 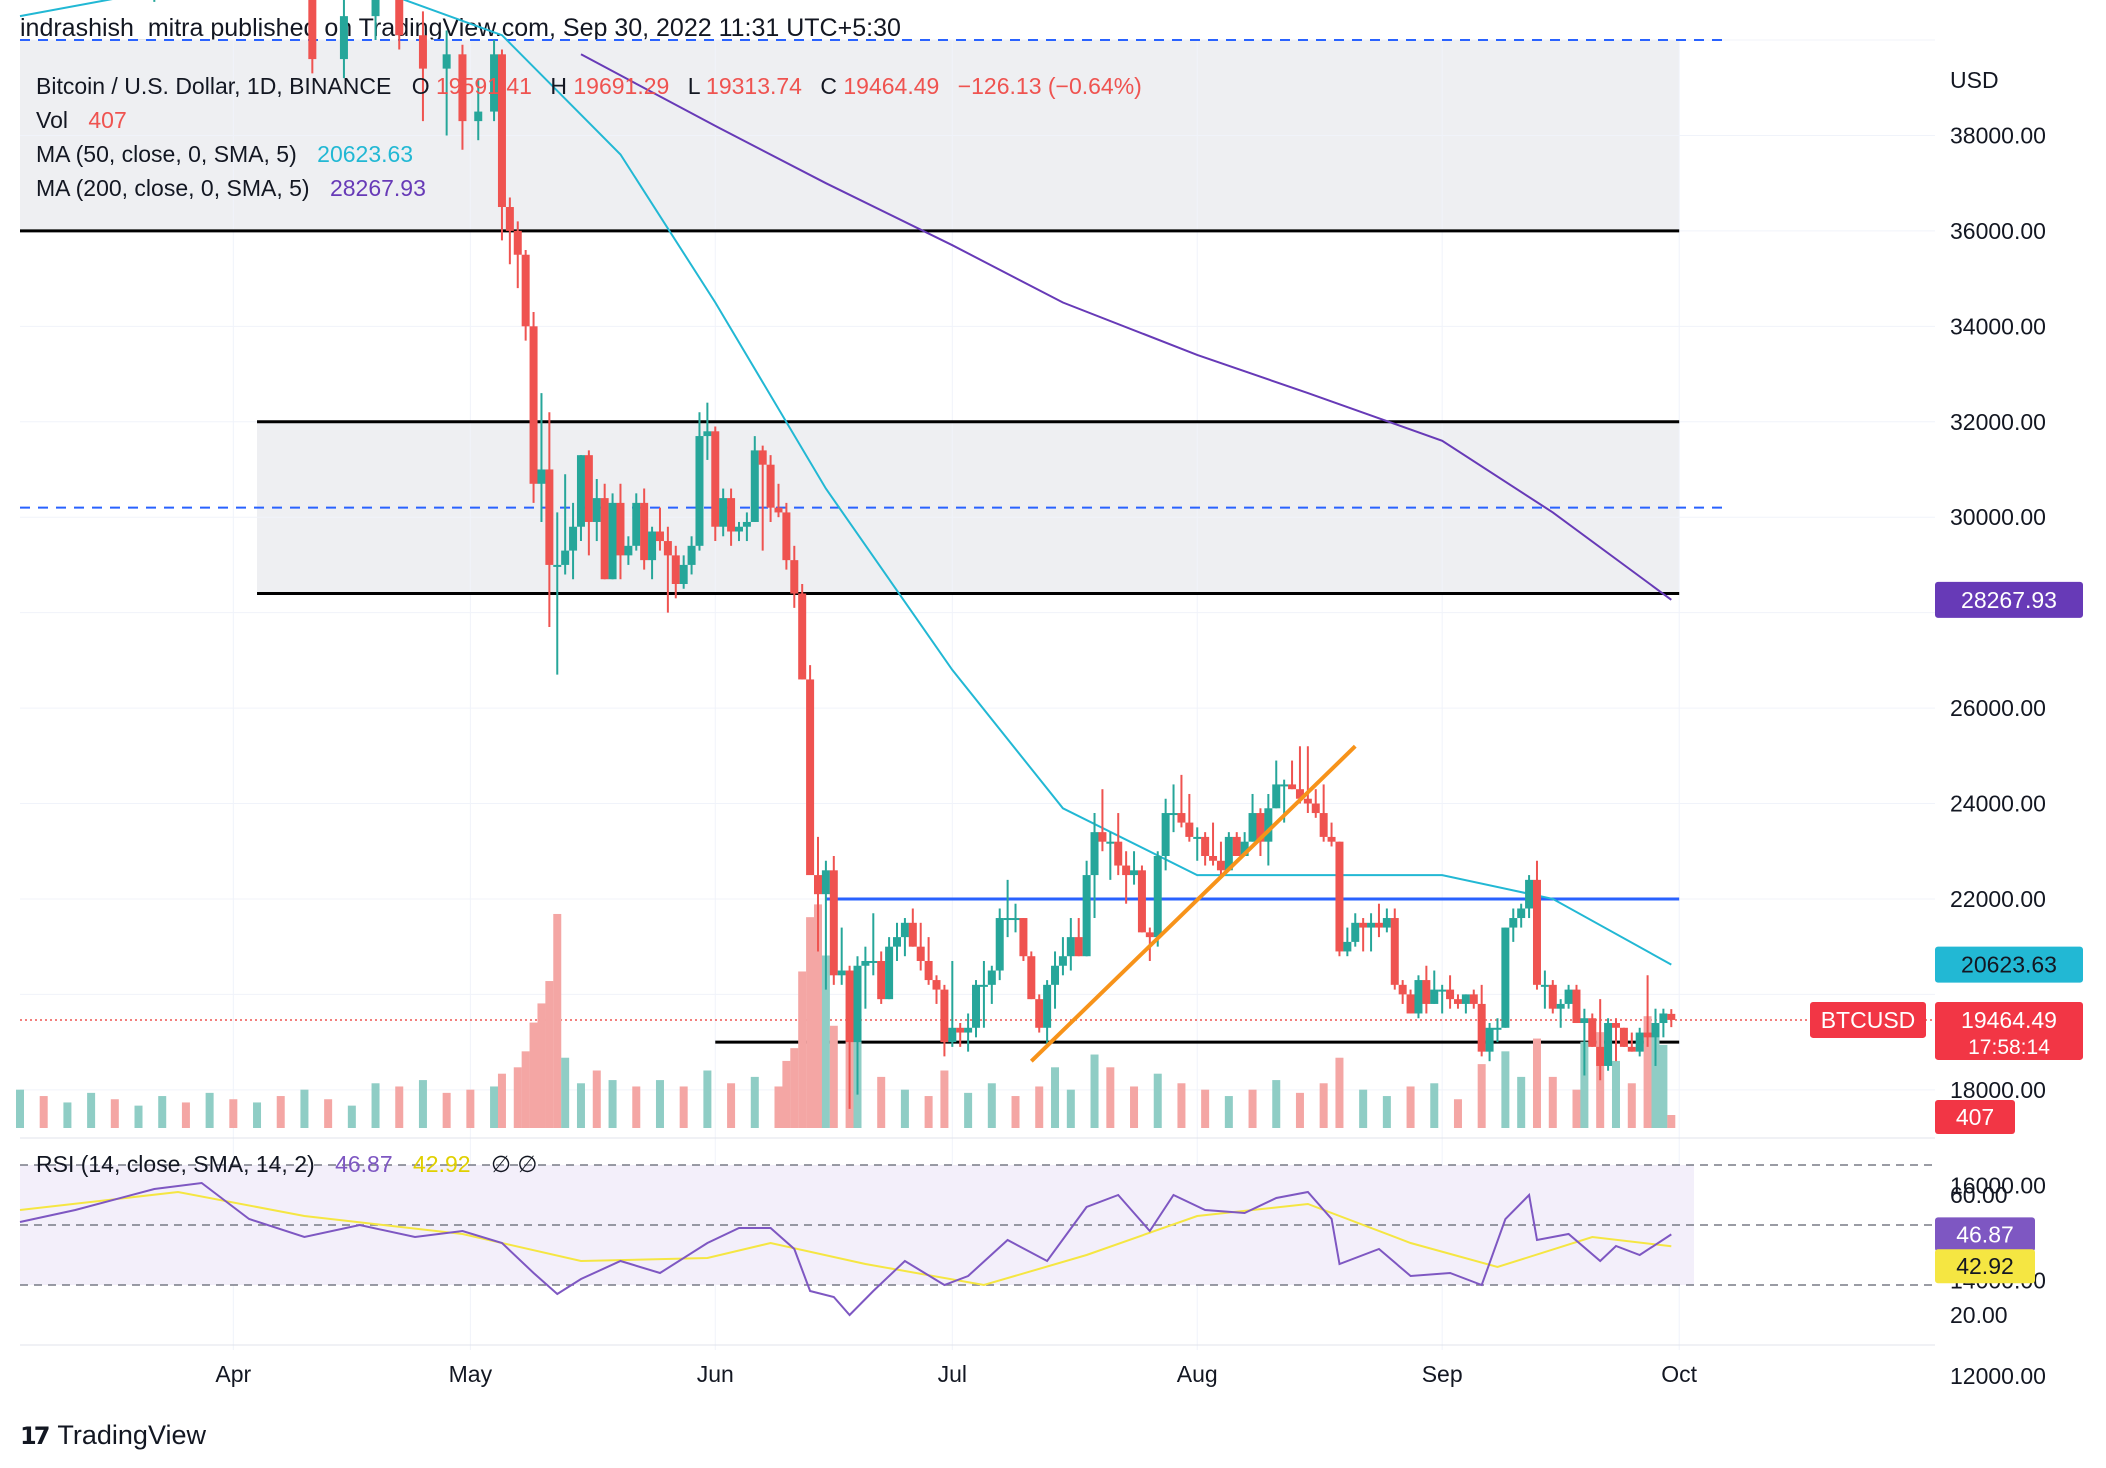 What do you see at coordinates (1998, 708) in the screenshot?
I see `price-tick-label: 26000.00` at bounding box center [1998, 708].